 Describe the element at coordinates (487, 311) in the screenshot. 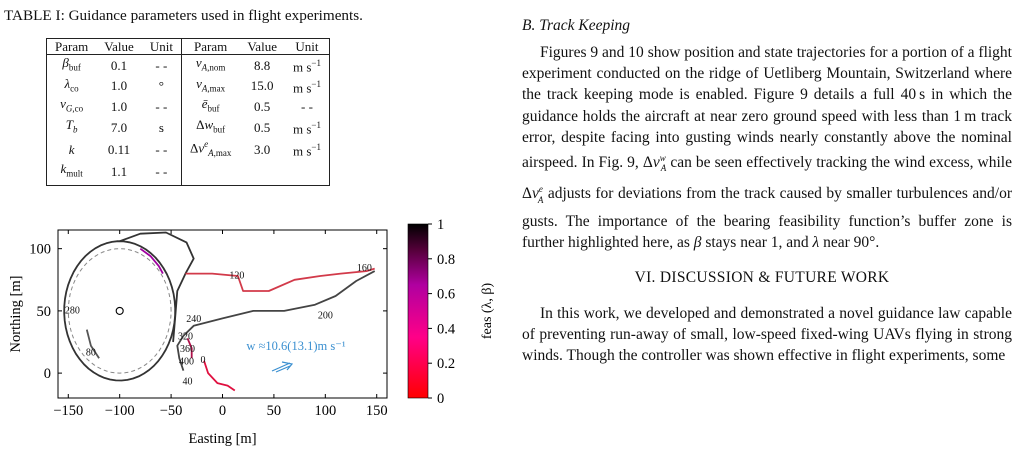

I see `colorbar-label: feas (λ, β)` at that location.